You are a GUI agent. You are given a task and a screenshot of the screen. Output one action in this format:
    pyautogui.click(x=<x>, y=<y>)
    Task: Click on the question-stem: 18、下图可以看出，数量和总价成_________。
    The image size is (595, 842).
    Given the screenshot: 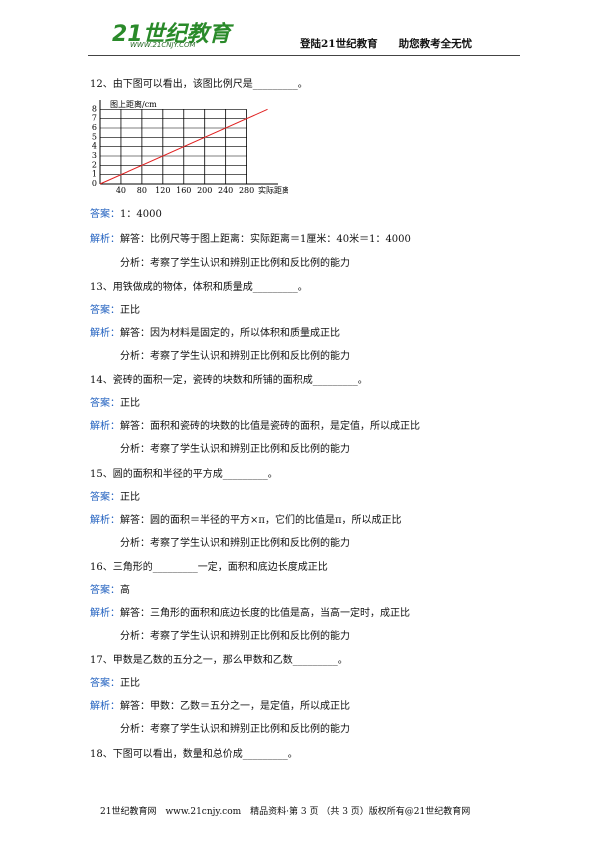 What is the action you would take?
    pyautogui.click(x=194, y=754)
    